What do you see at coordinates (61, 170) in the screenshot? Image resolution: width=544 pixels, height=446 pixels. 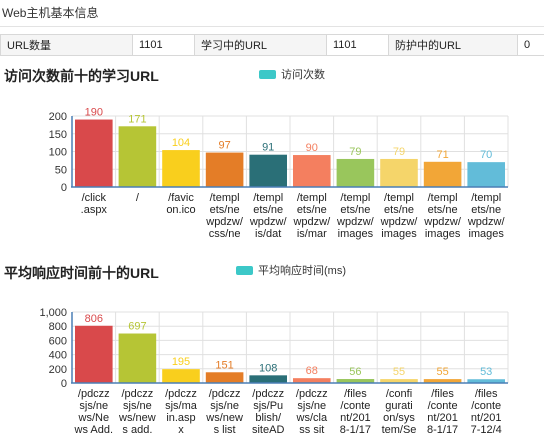 I see `y-tick-label: 50` at bounding box center [61, 170].